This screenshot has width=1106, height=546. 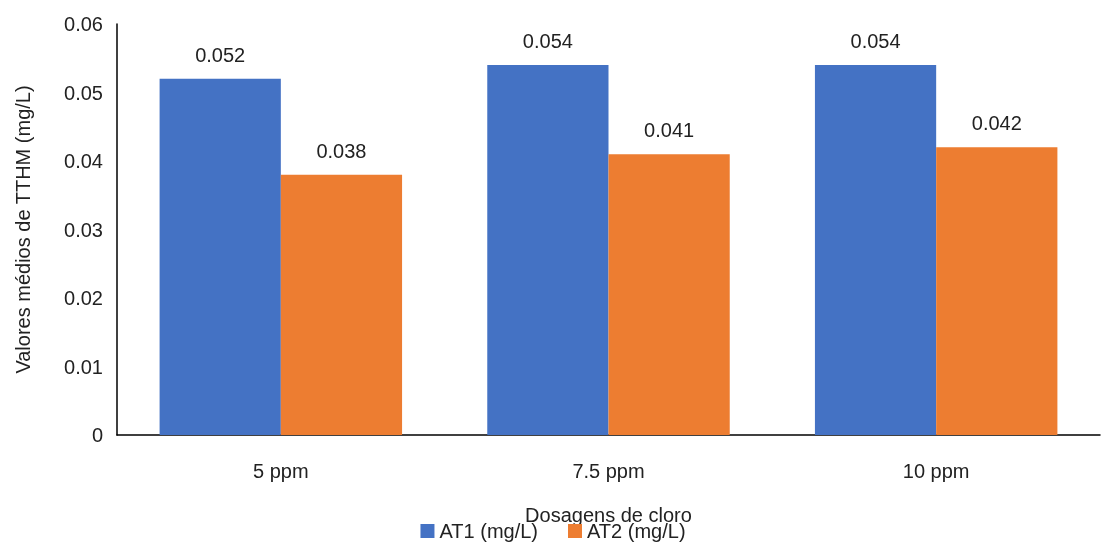 What do you see at coordinates (83, 161) in the screenshot?
I see `y-tick-label: 0.04` at bounding box center [83, 161].